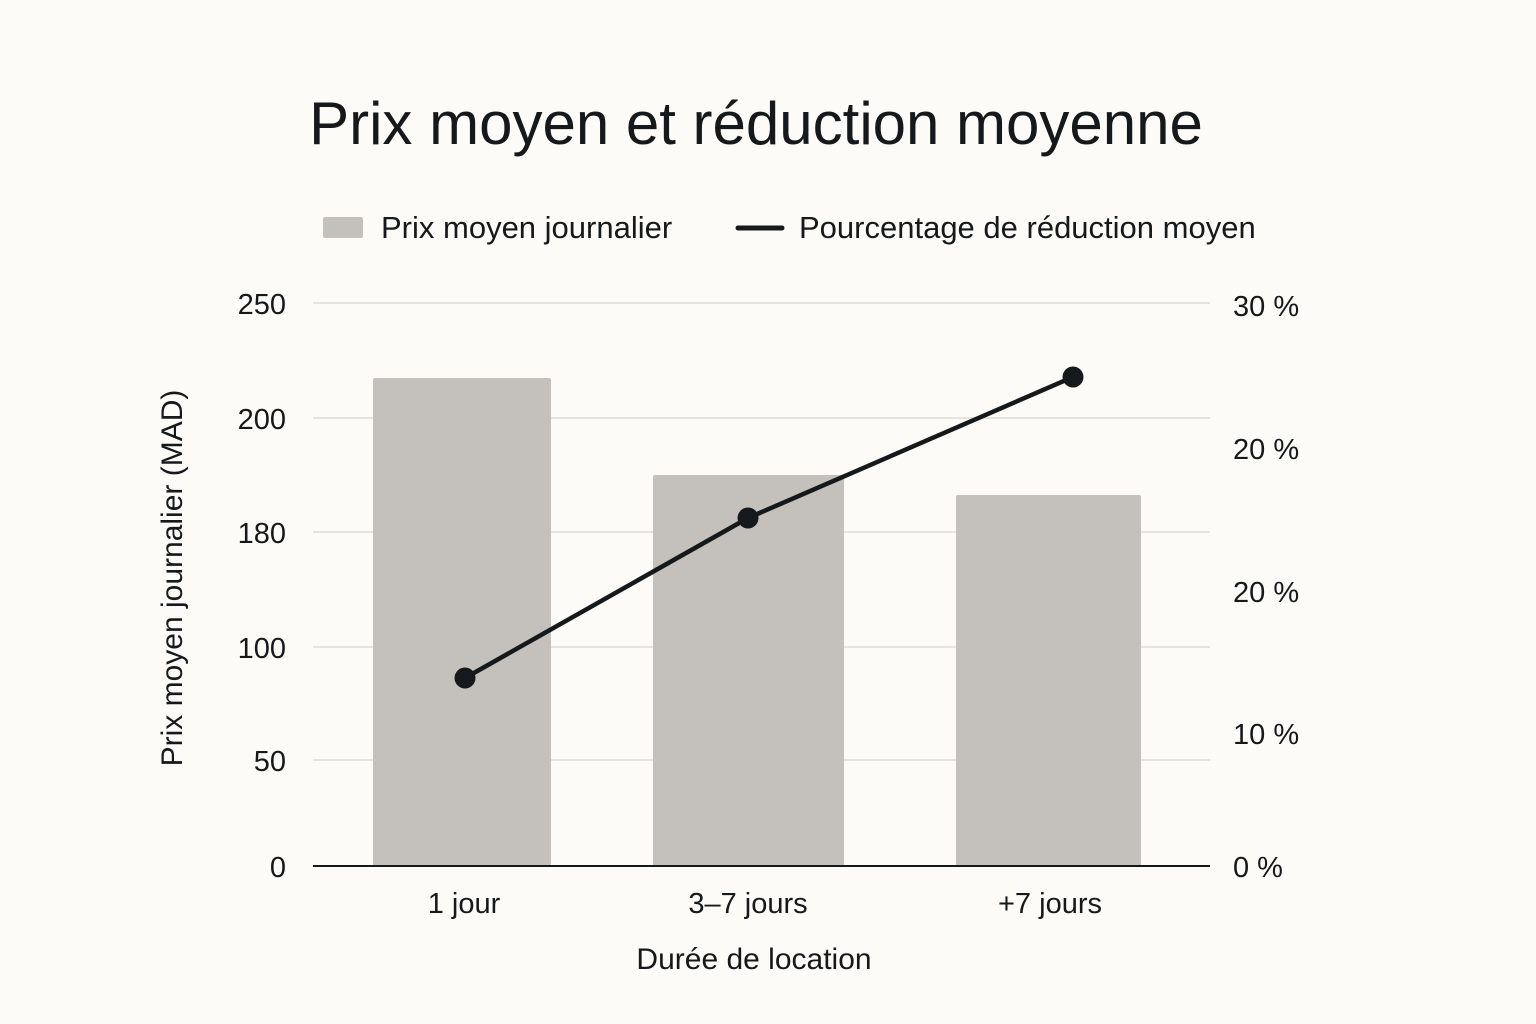 The height and width of the screenshot is (1024, 1536). I want to click on y2-tick-label: 30 %, so click(1266, 307).